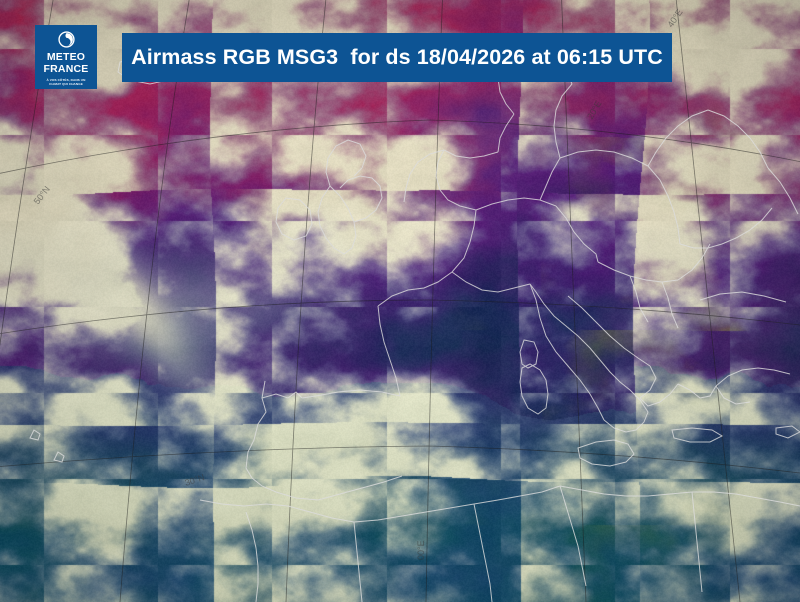 The image size is (800, 602). I want to click on logo-tagline-line-2: CLIMAT QUI CHANGE, so click(66, 84).